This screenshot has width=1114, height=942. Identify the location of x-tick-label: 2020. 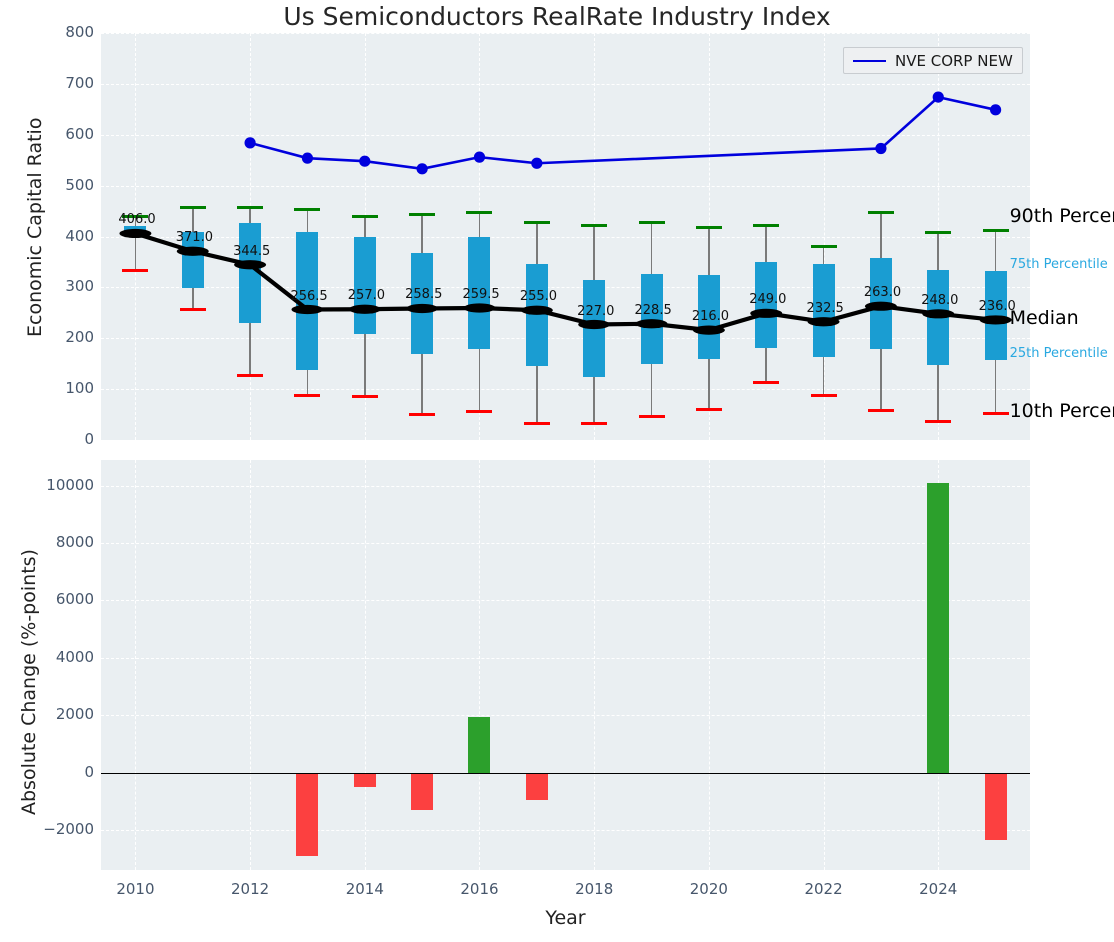
(708, 889).